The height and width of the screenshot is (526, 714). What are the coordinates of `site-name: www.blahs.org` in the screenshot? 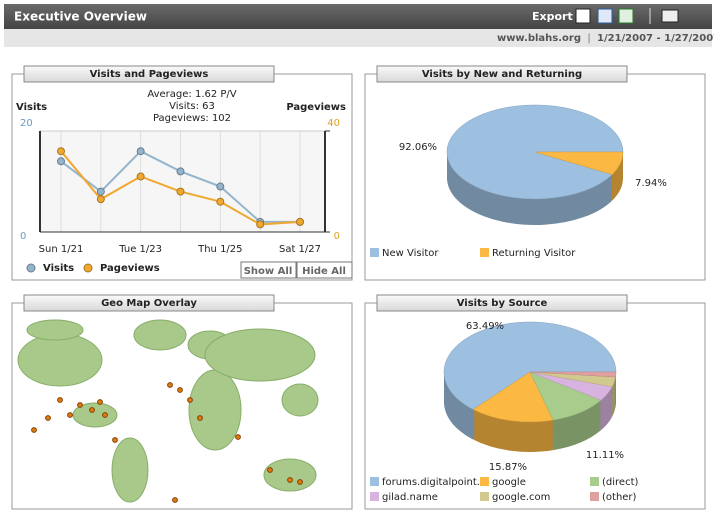 It's located at (539, 38).